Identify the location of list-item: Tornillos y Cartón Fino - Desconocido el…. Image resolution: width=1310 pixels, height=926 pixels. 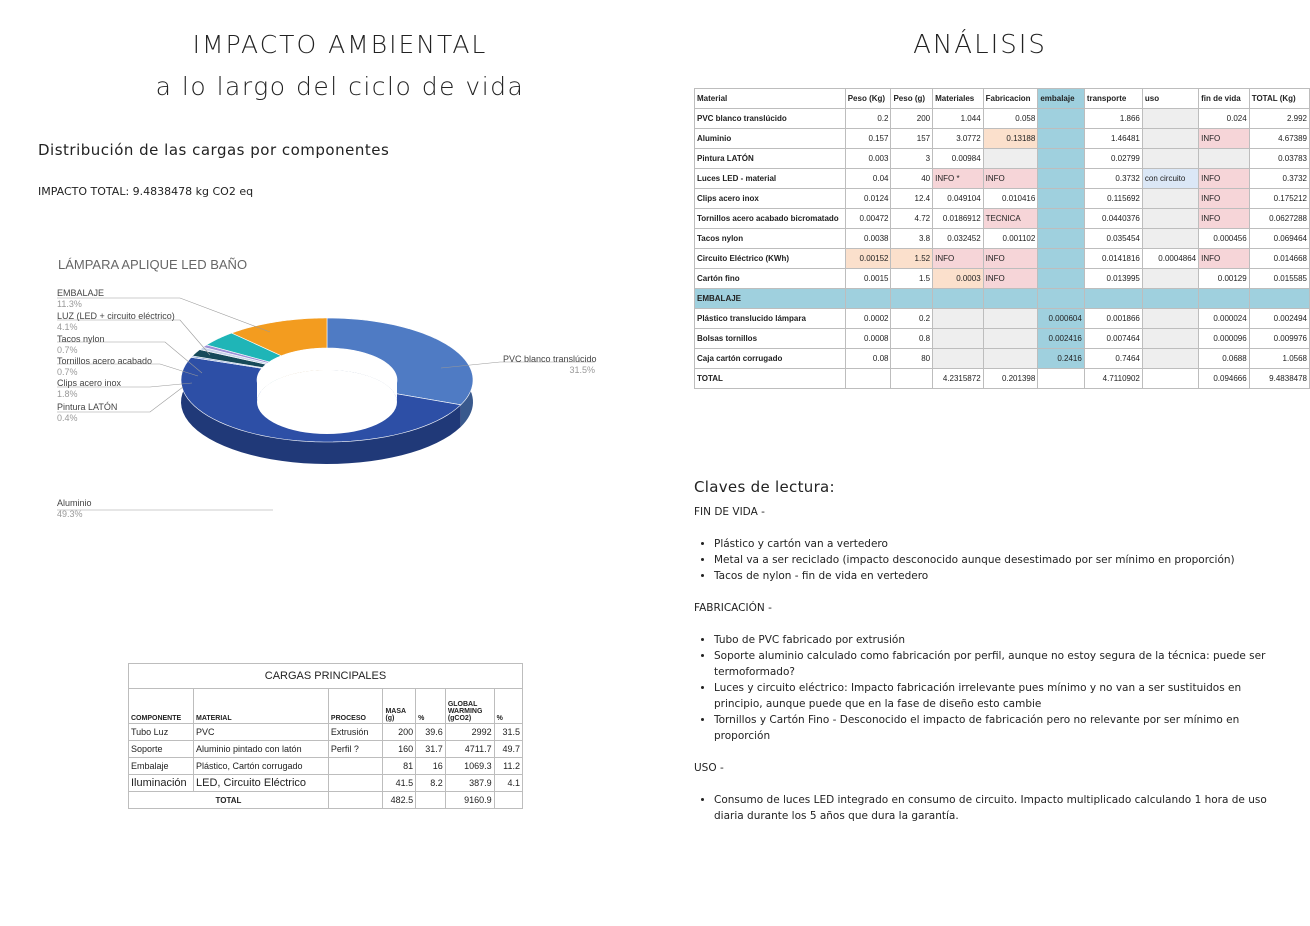
(999, 728).